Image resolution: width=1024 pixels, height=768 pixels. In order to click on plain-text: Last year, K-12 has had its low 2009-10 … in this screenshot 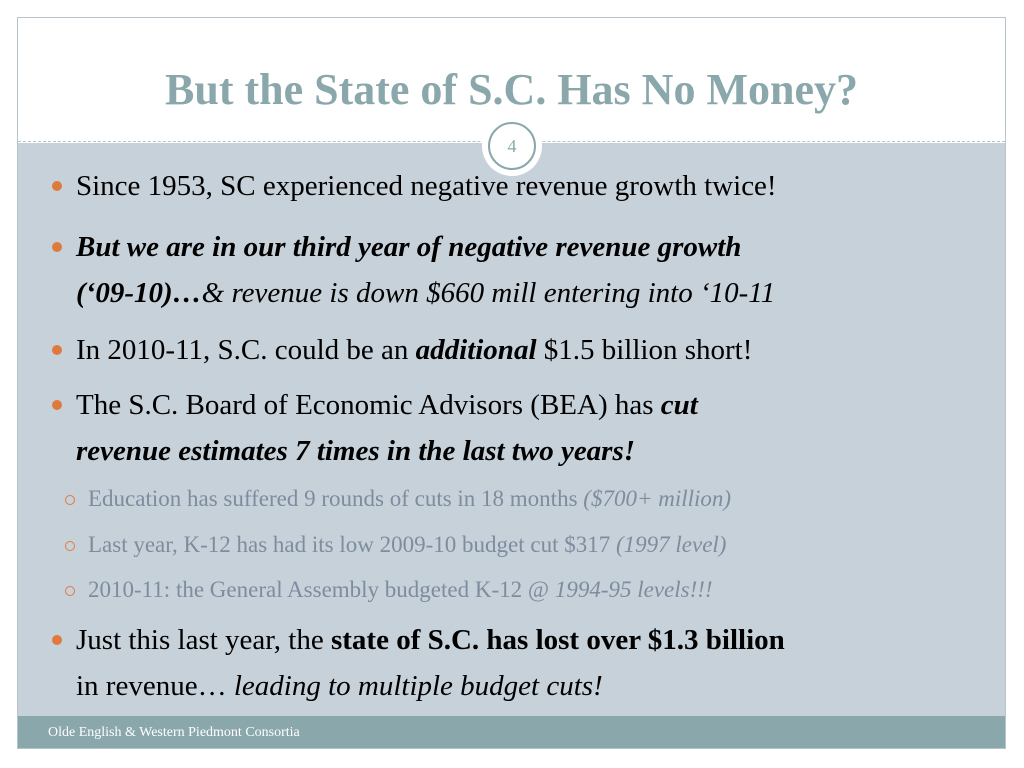, I will do `click(352, 544)`.